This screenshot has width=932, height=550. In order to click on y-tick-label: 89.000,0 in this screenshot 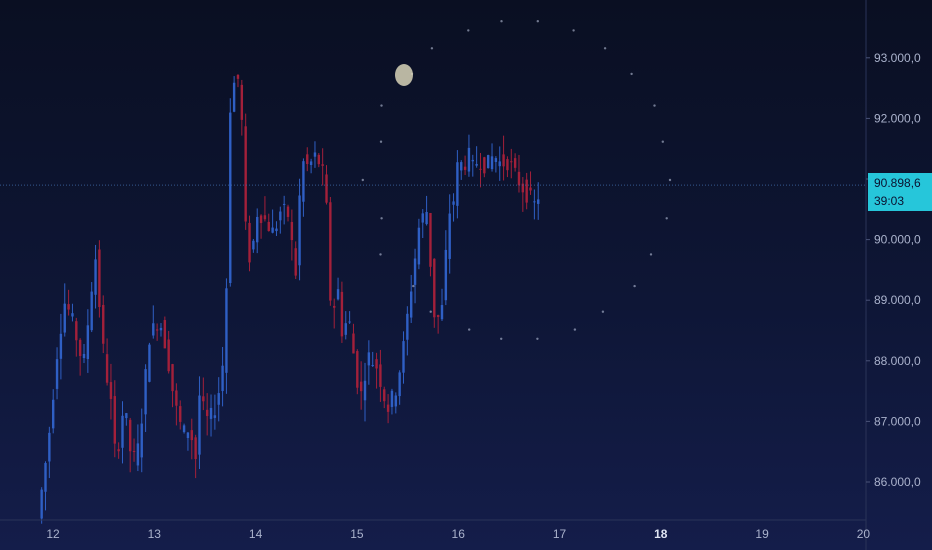, I will do `click(897, 300)`.